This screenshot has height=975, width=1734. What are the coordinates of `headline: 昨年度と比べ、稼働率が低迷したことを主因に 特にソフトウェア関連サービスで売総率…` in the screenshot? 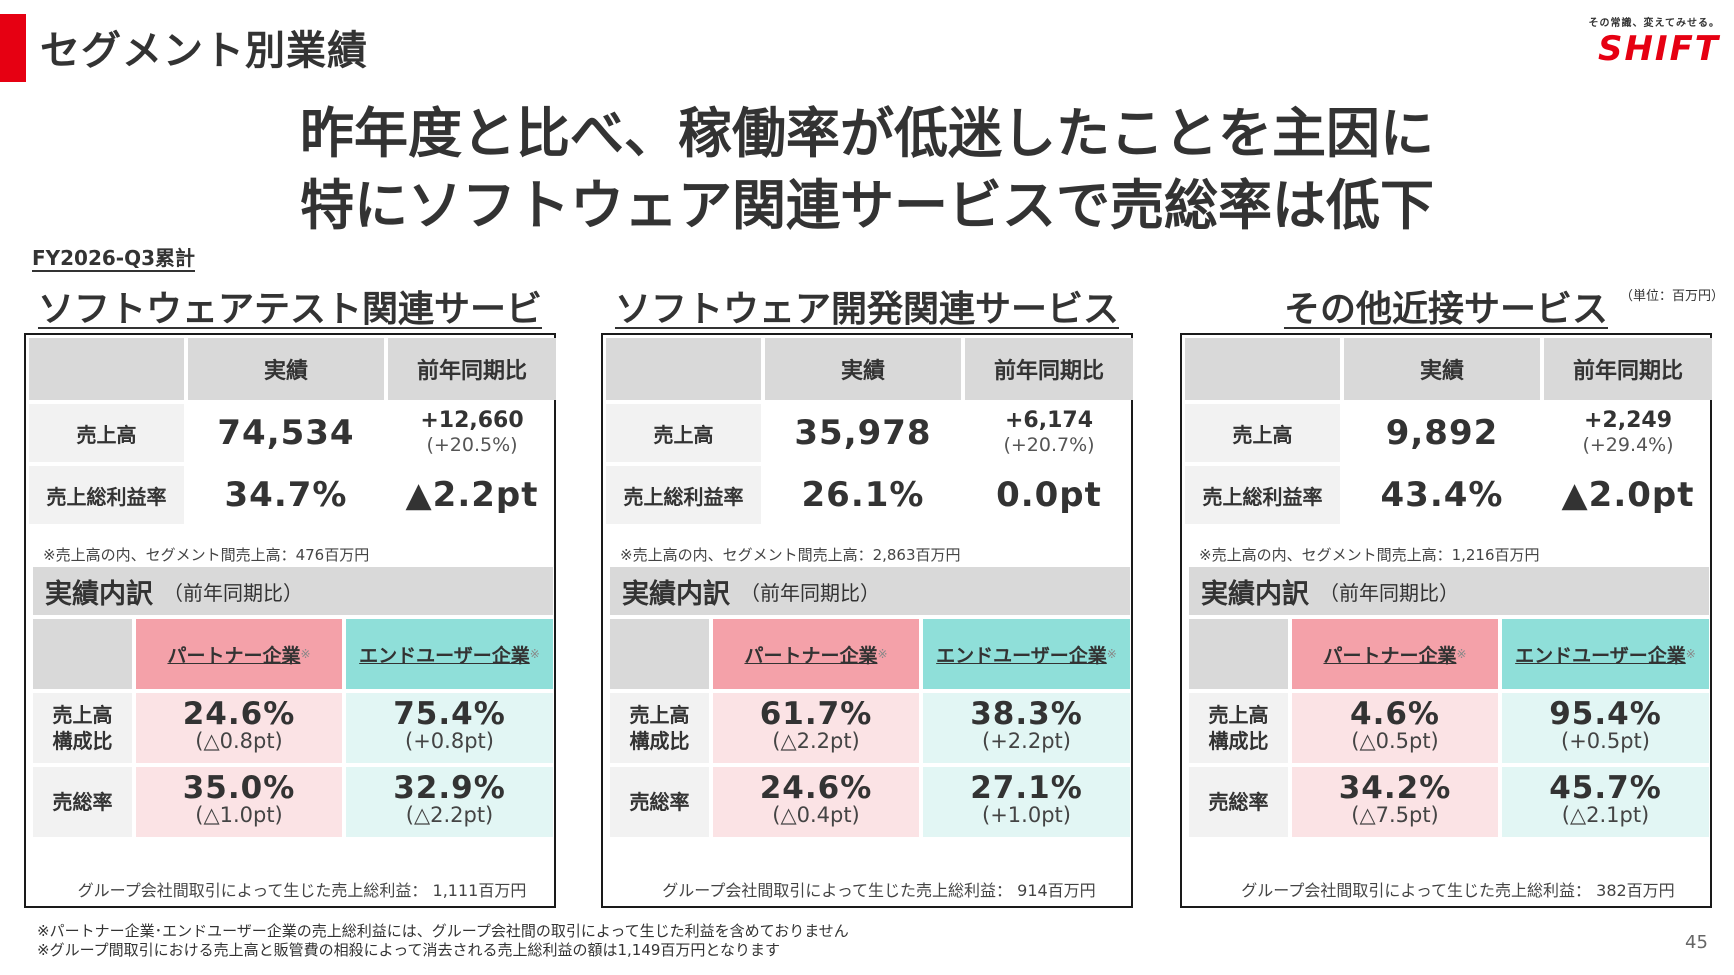 It's located at (867, 170).